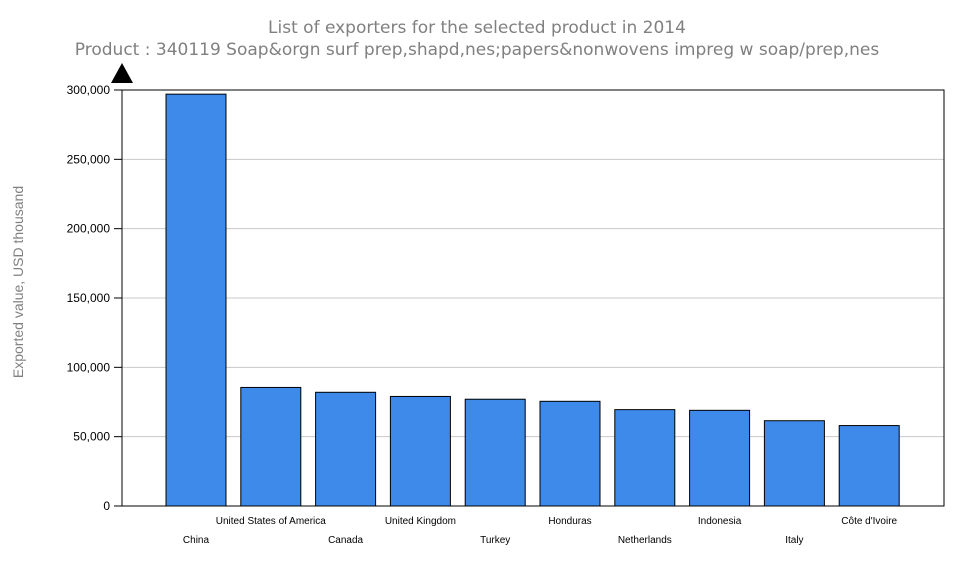 This screenshot has height=565, width=954. Describe the element at coordinates (346, 449) in the screenshot. I see `bar-canada` at that location.